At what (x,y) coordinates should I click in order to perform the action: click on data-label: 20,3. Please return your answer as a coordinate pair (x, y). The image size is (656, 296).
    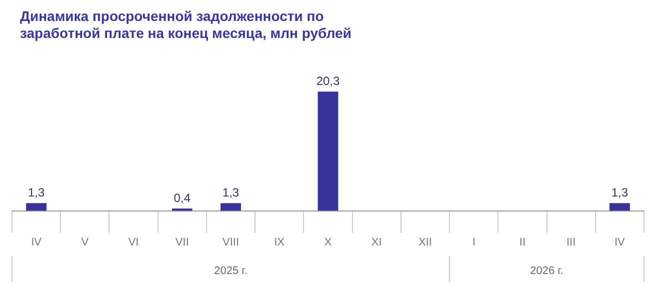
    Looking at the image, I should click on (328, 81).